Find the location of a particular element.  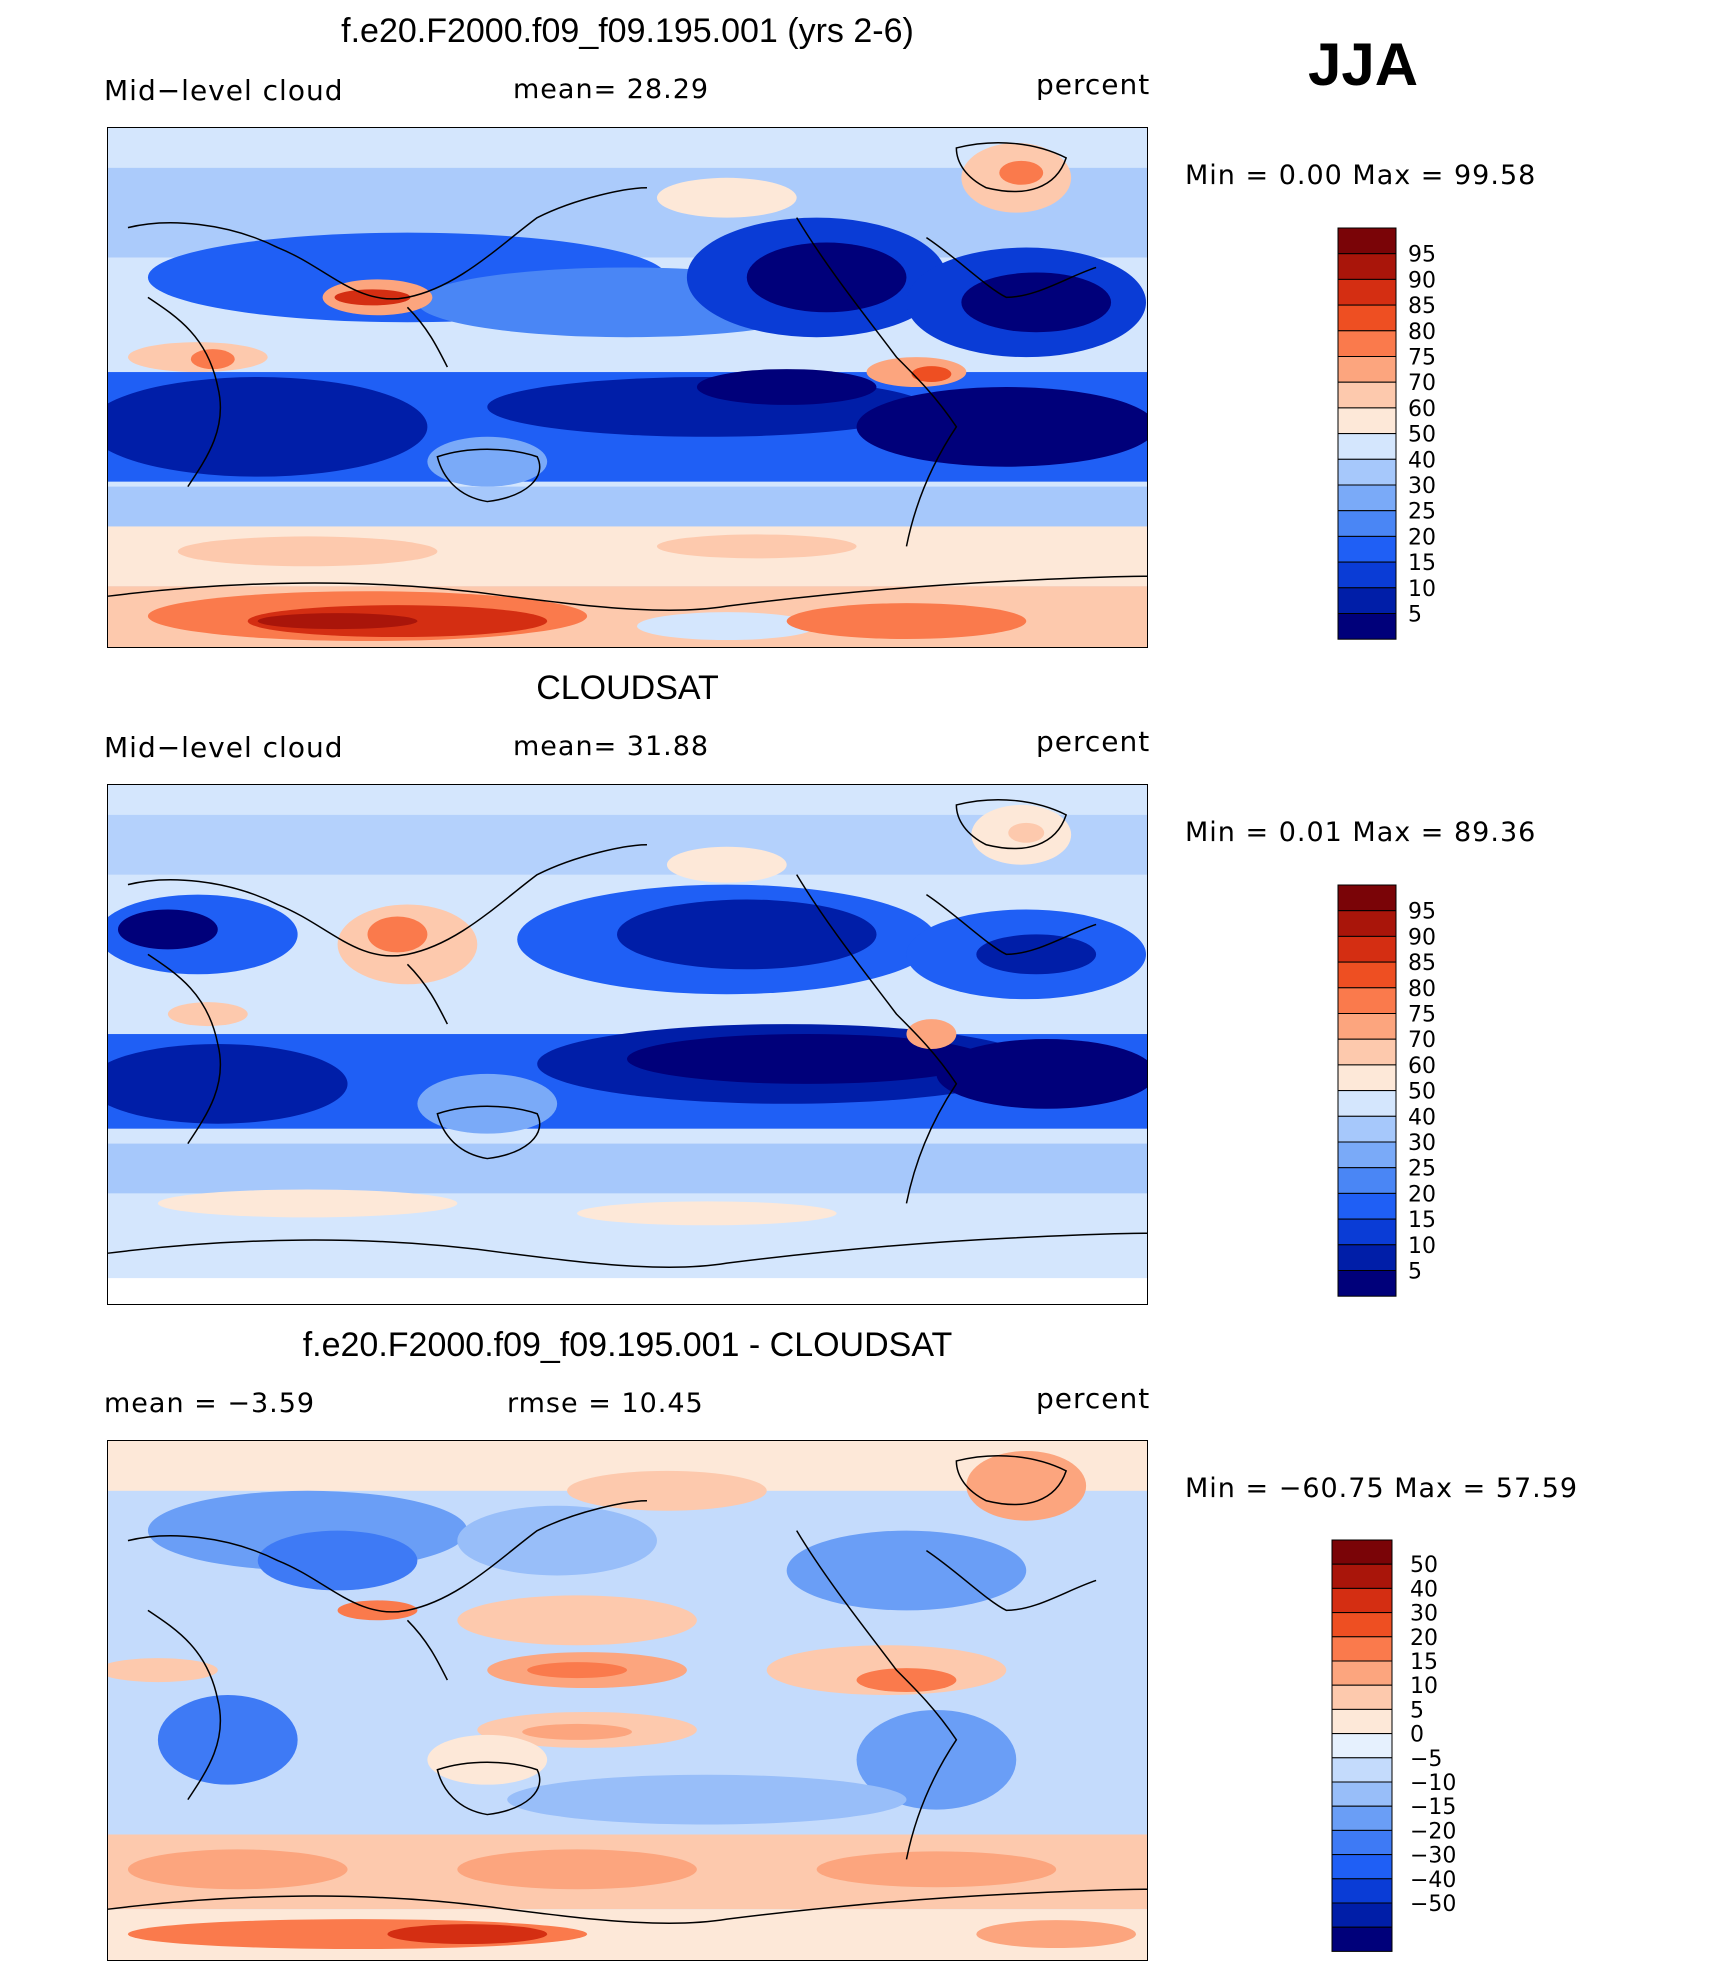

colorbar-2: 95 90 85 80 75 70 60 50 40 30 25 20 15 10 5 is located at coordinates (1397, 1090).